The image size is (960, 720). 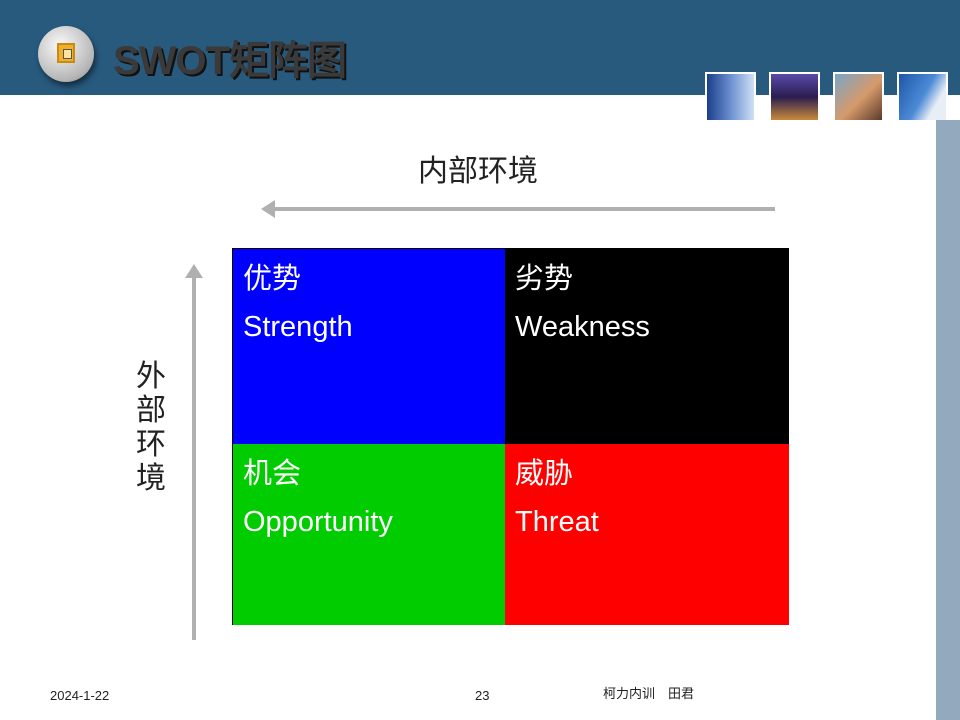 I want to click on cell-title: 机会, so click(x=272, y=474).